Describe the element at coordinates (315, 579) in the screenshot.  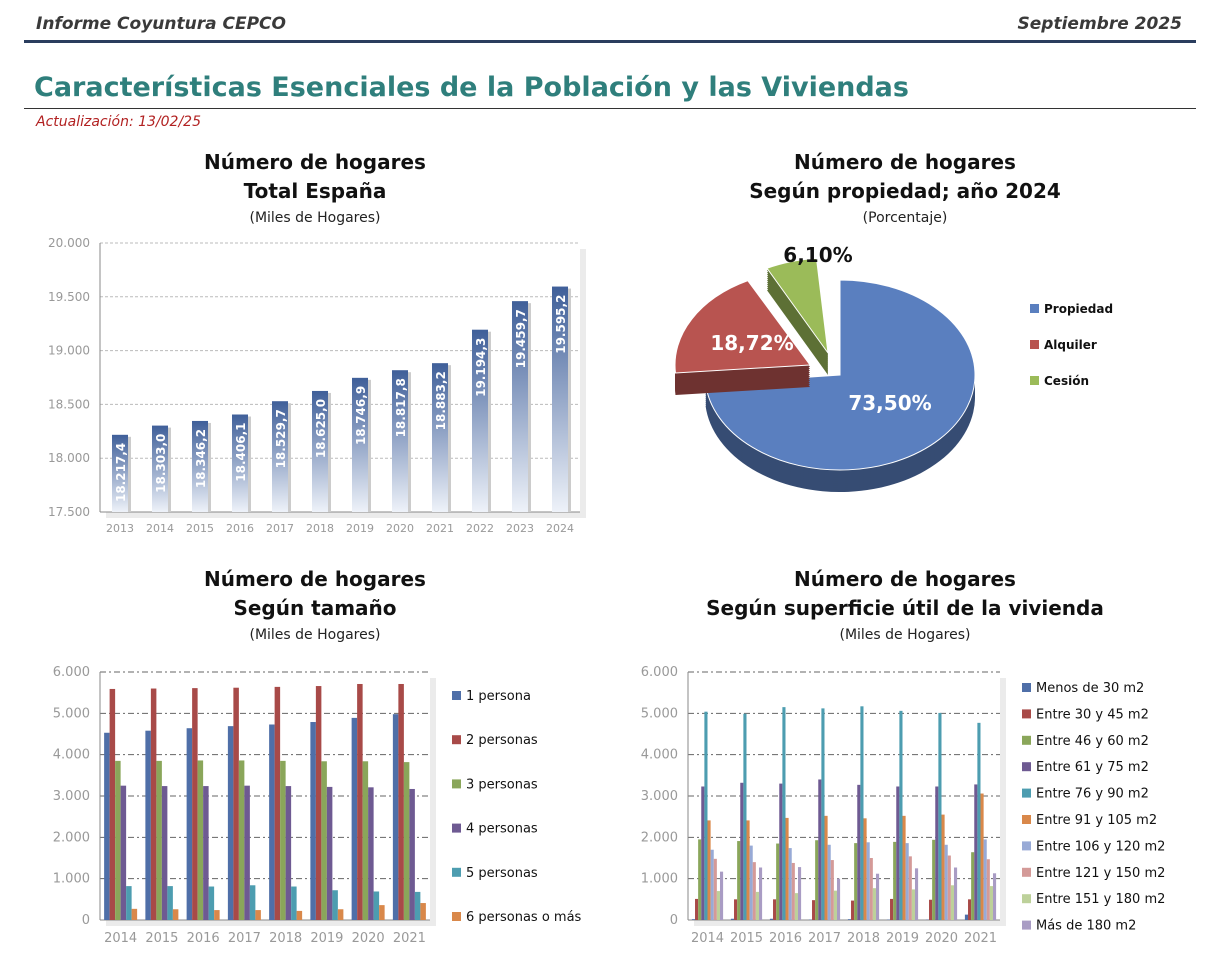
I see `chart3-title-line1: Número de hogares` at that location.